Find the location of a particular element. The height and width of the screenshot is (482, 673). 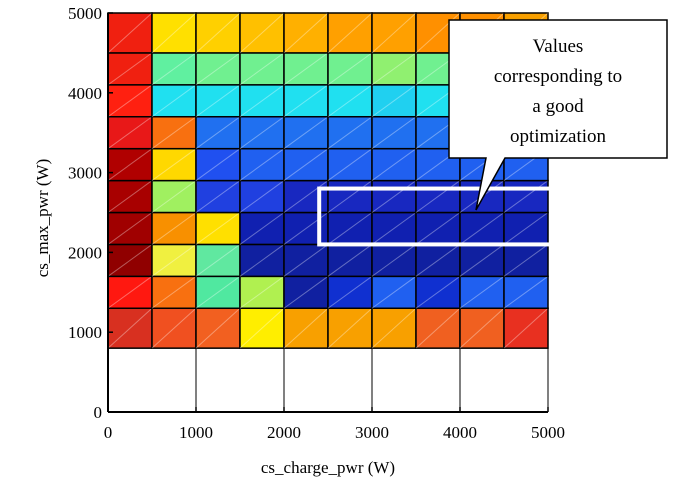

y-tick-label: 3000 is located at coordinates (85, 173).